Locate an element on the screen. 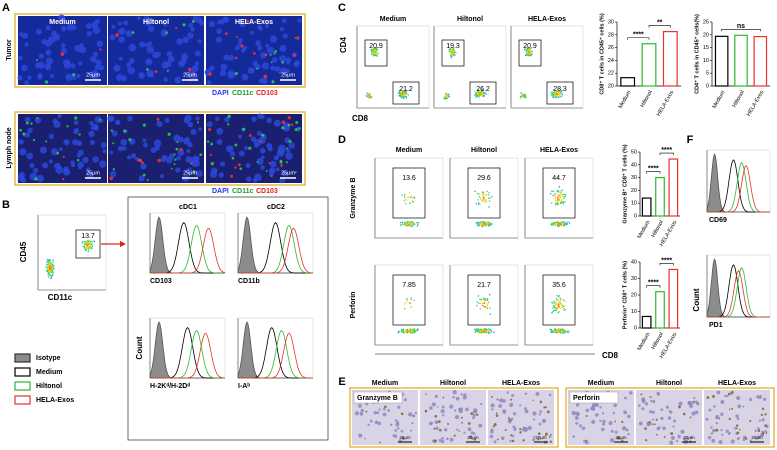  plot-frame is located at coordinates (409, 198).